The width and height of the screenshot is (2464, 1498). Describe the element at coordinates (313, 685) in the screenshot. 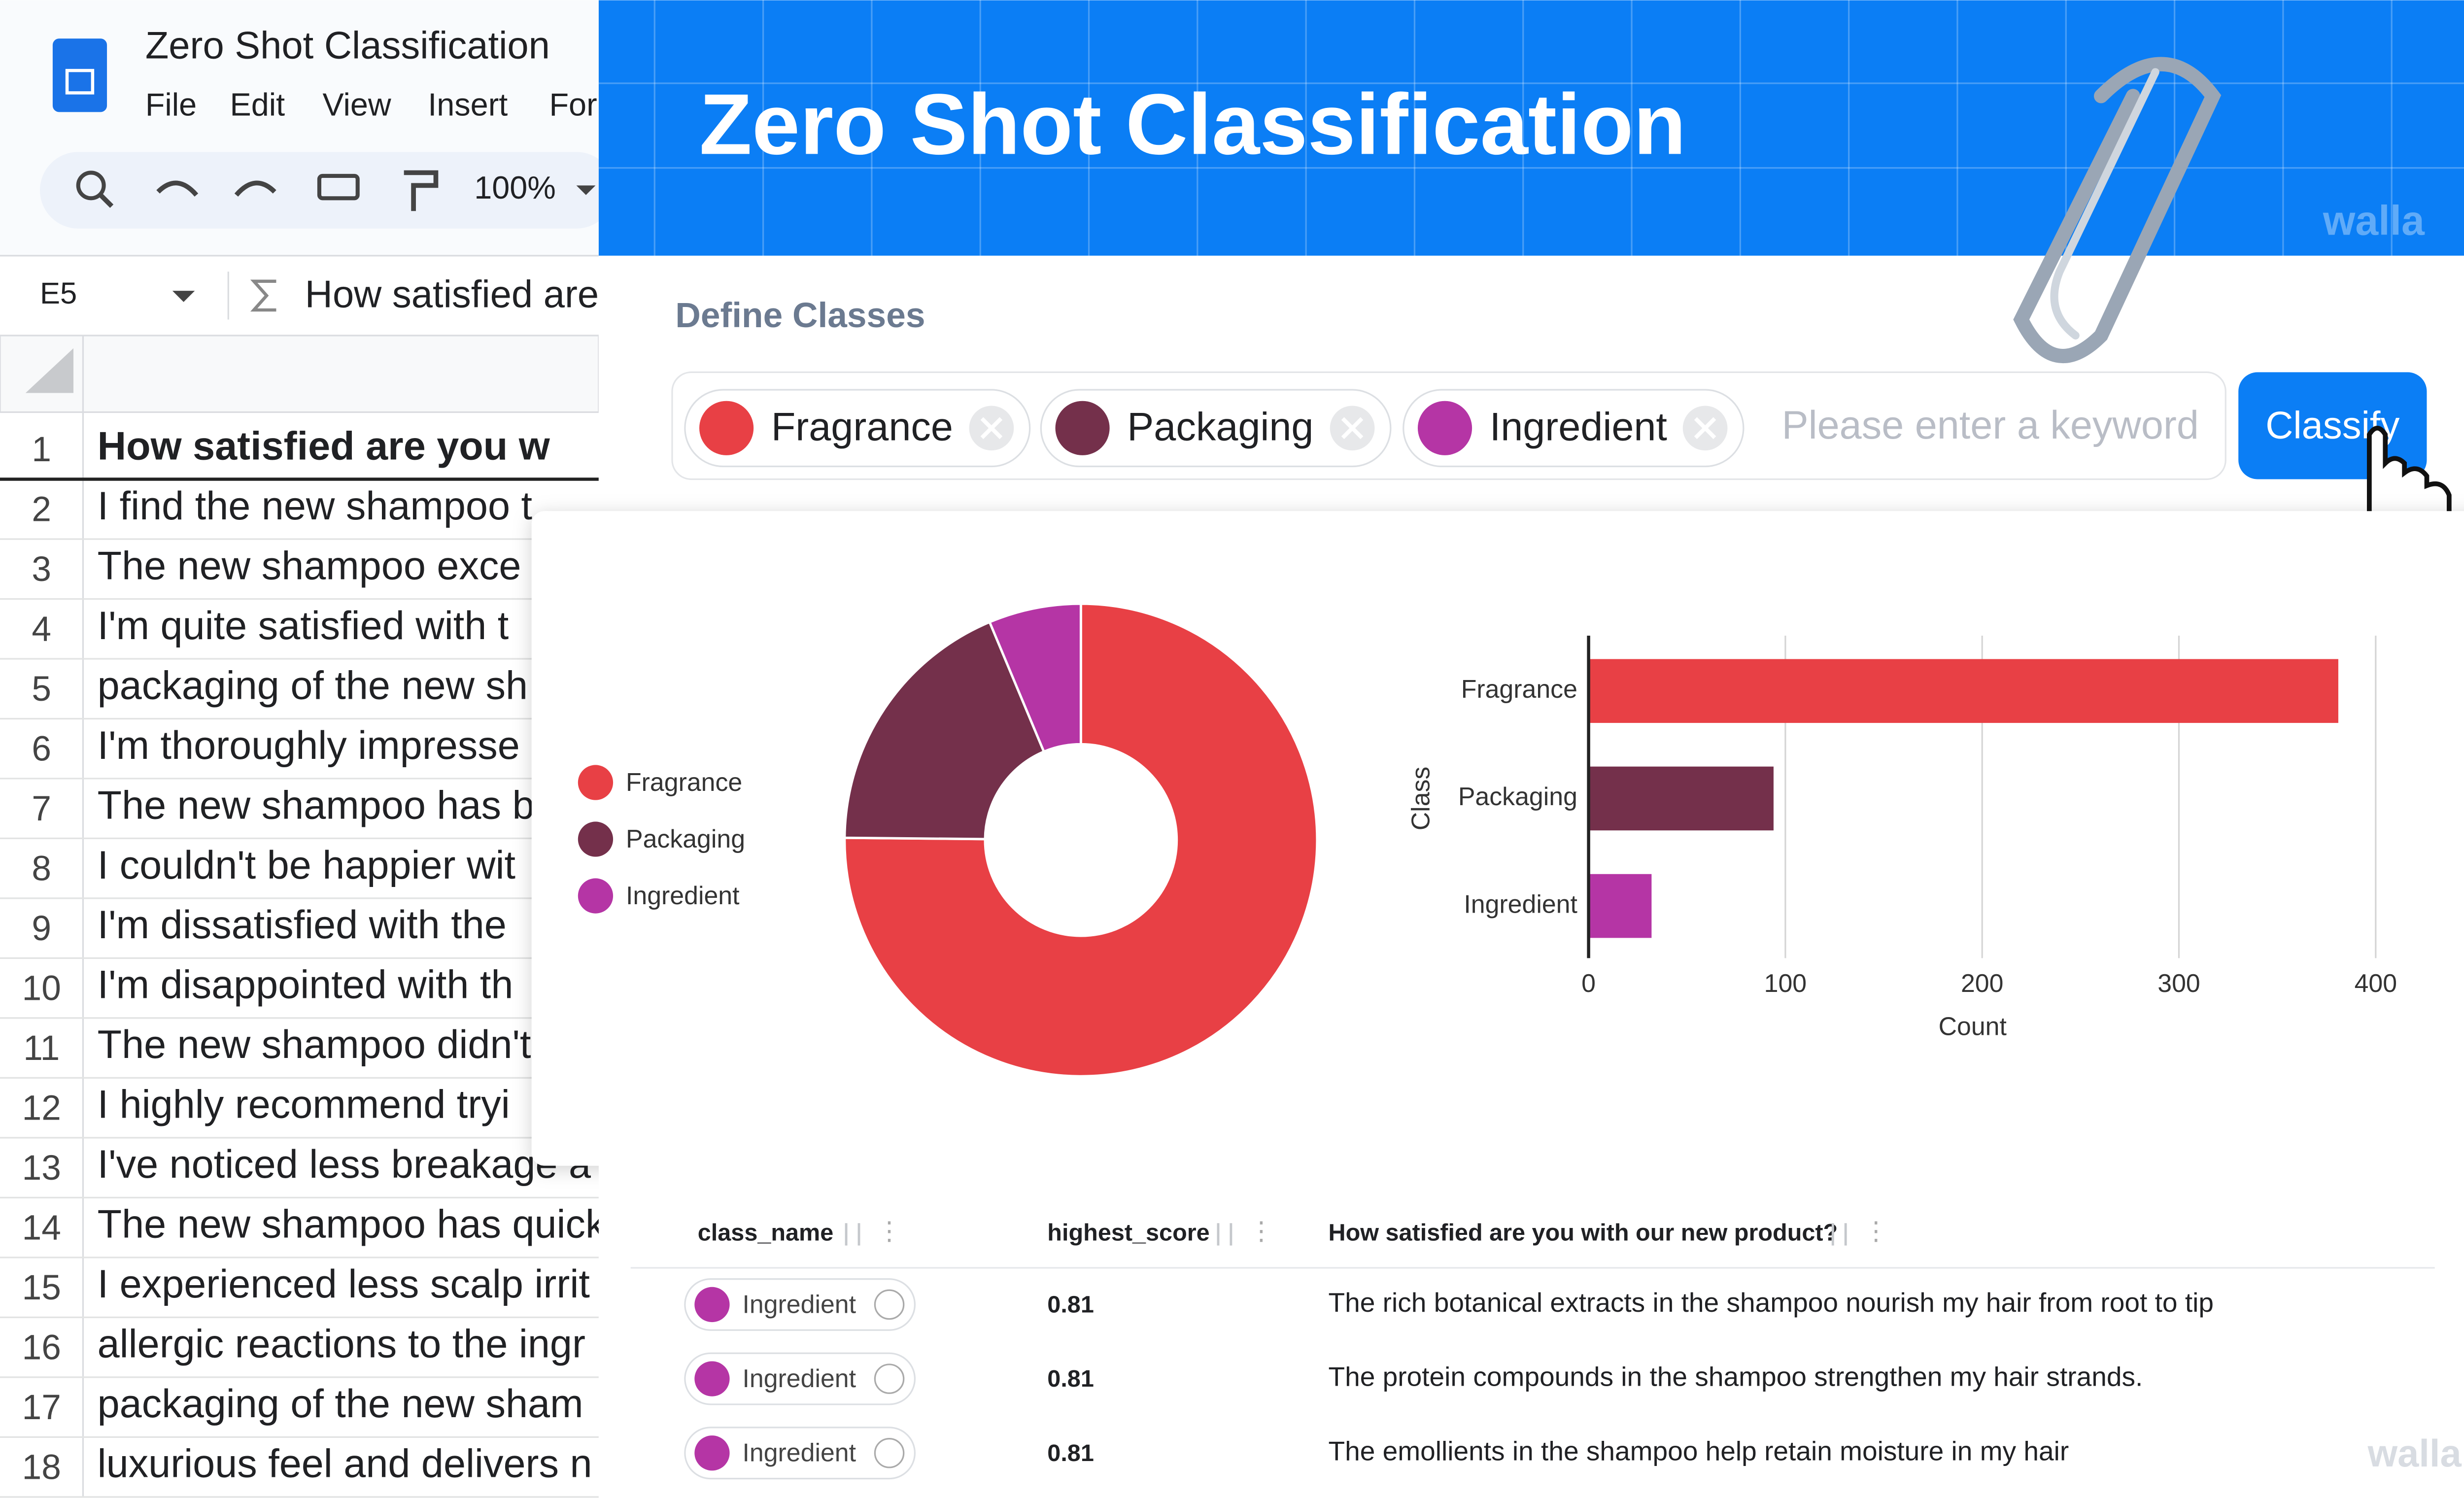

I see `cell-text: packaging of the new sh` at that location.